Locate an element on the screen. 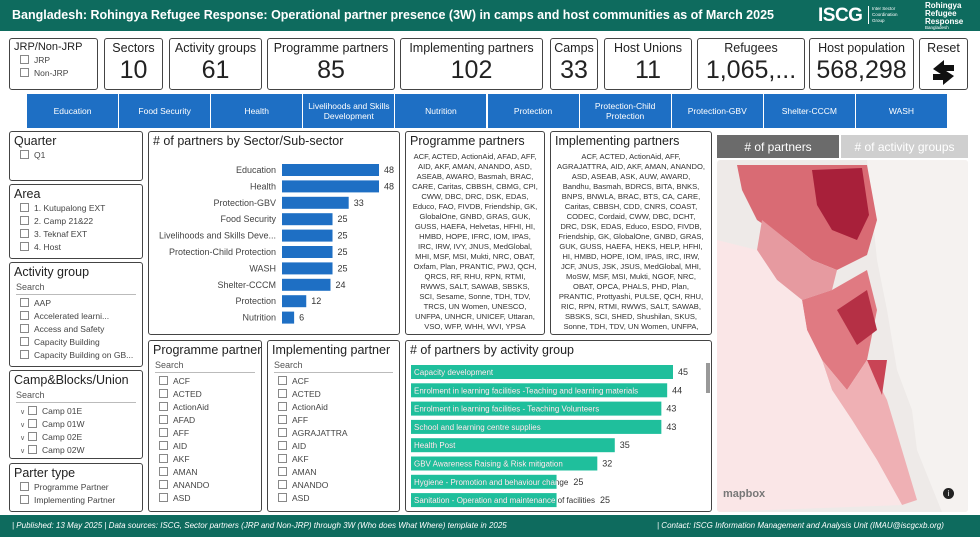  sector-button: Shelter-CCCM is located at coordinates (809, 111).